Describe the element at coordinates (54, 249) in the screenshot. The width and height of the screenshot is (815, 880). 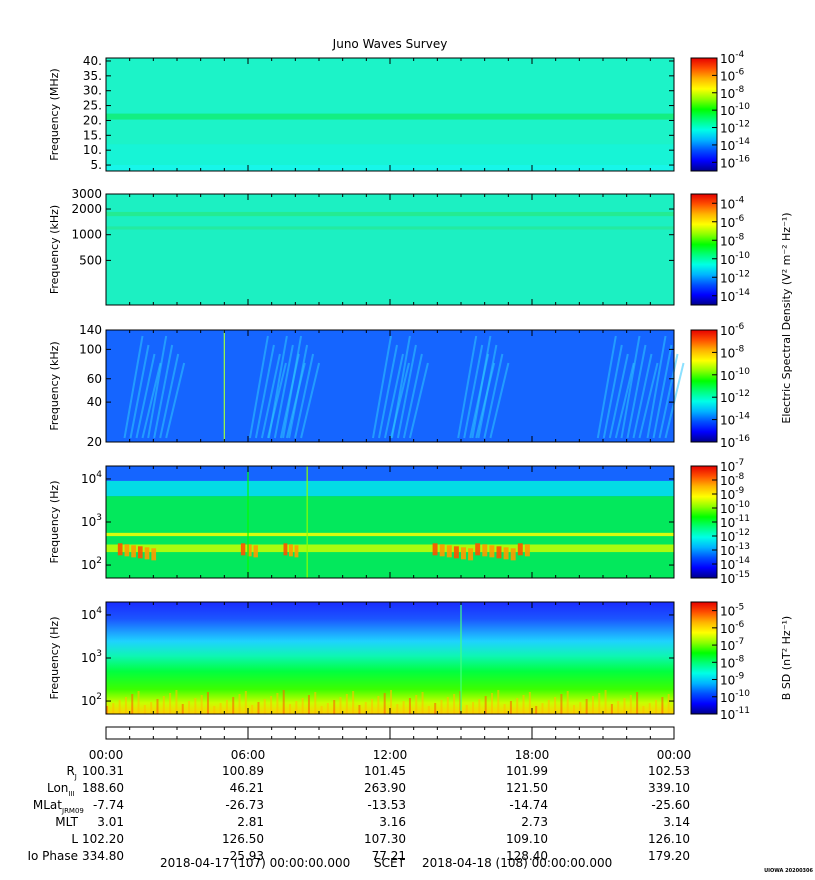
I see `y-axis-label: Frequency (kHz)` at that location.